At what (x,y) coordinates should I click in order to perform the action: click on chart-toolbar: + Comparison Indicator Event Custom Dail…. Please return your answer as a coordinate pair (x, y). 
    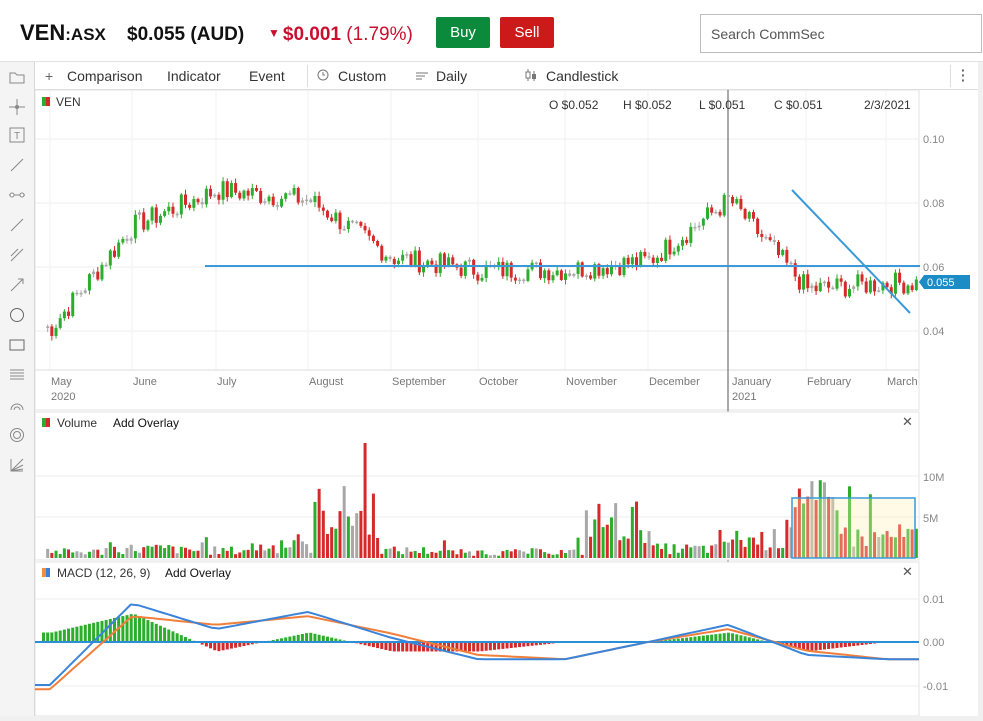
    Looking at the image, I should click on (506, 76).